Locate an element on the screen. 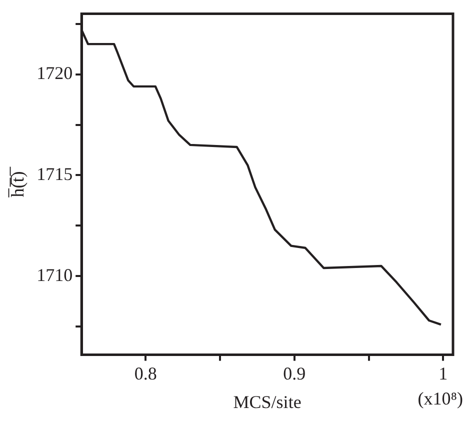 This screenshot has width=471, height=422. y-tick-label: 1710 is located at coordinates (54, 274).